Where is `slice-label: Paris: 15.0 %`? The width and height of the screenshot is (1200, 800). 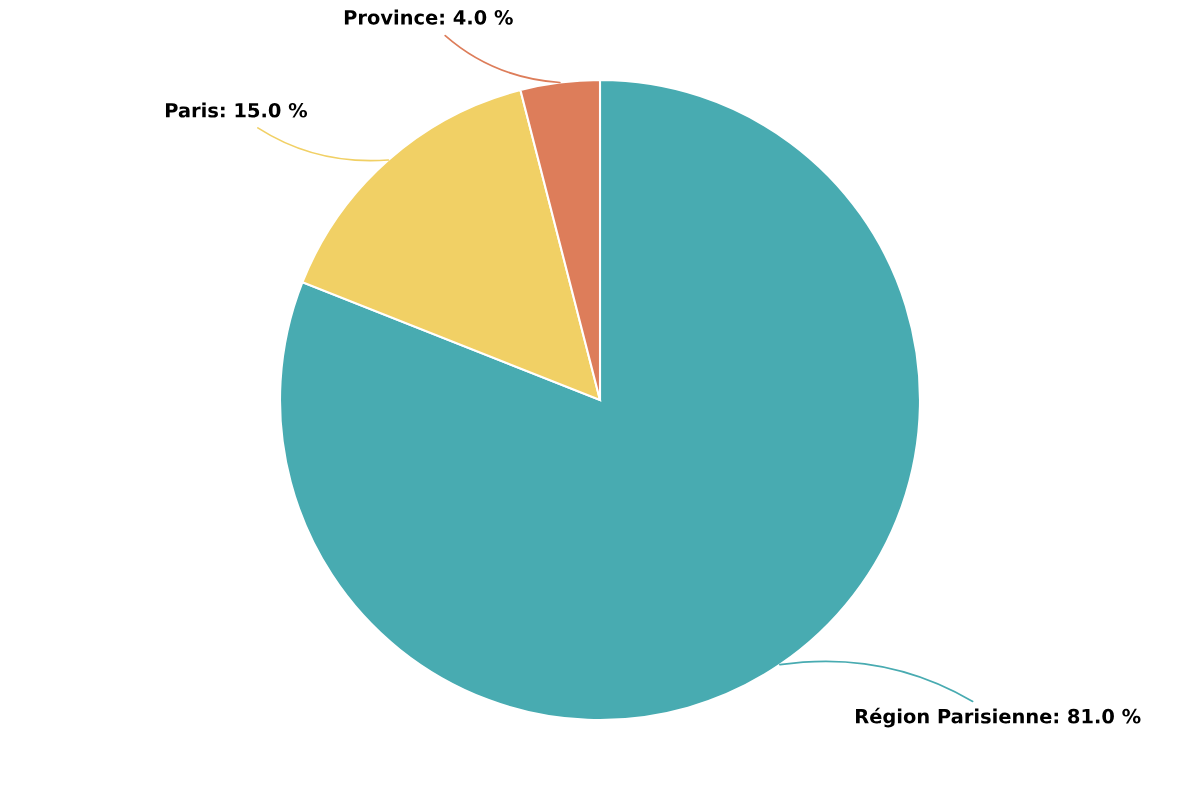 slice-label: Paris: 15.0 % is located at coordinates (236, 110).